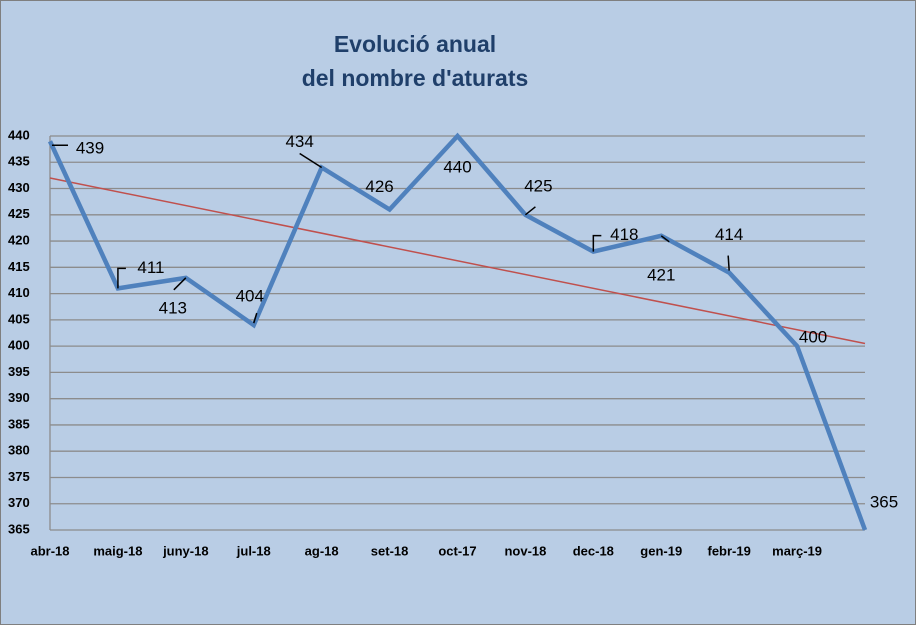 This screenshot has height=625, width=916. Describe the element at coordinates (729, 234) in the screenshot. I see `data-label: 414` at that location.